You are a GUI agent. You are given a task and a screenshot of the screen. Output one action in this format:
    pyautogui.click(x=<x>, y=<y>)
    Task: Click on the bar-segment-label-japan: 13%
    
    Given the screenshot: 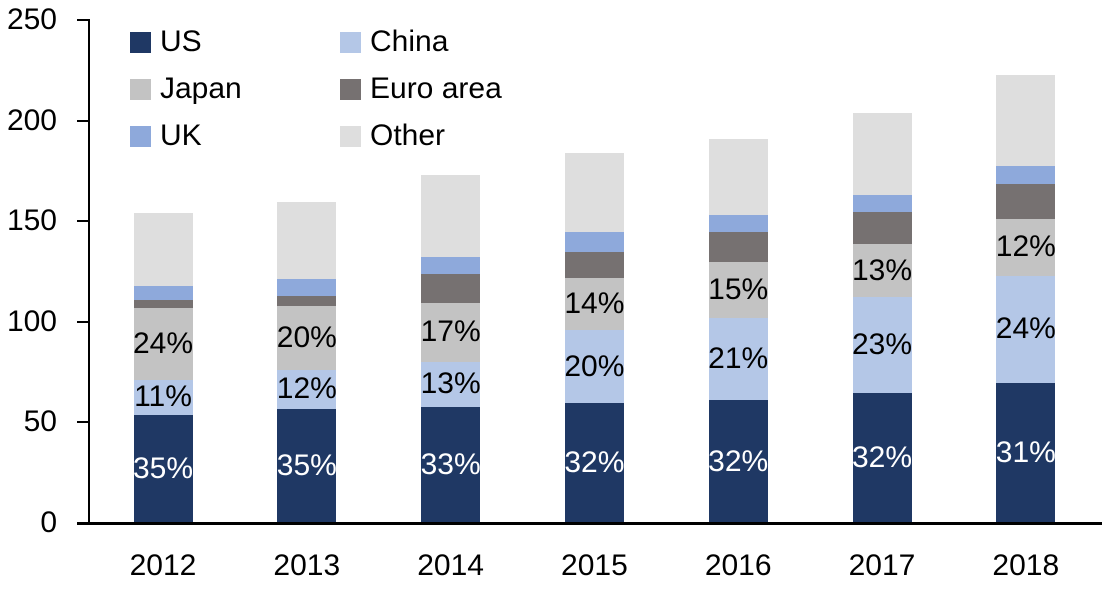 What is the action you would take?
    pyautogui.click(x=882, y=270)
    